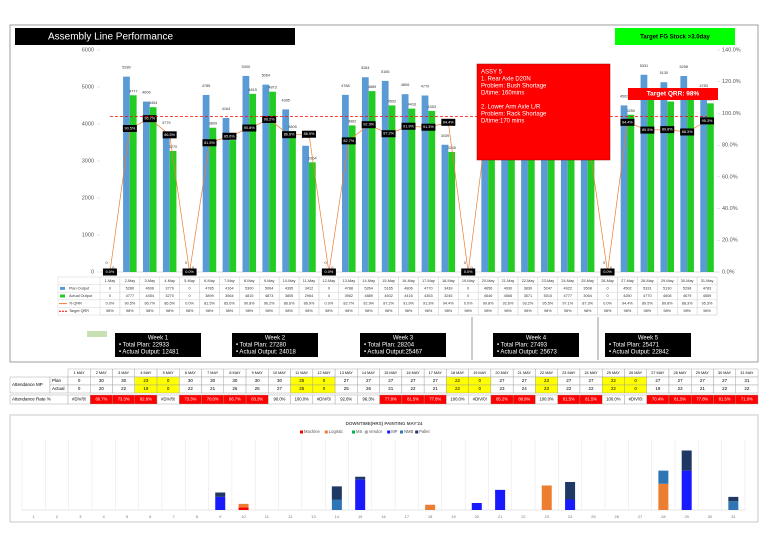 The height and width of the screenshot is (543, 768). What do you see at coordinates (249, 281) in the screenshot?
I see `x-tick-label: 8-May` at bounding box center [249, 281].